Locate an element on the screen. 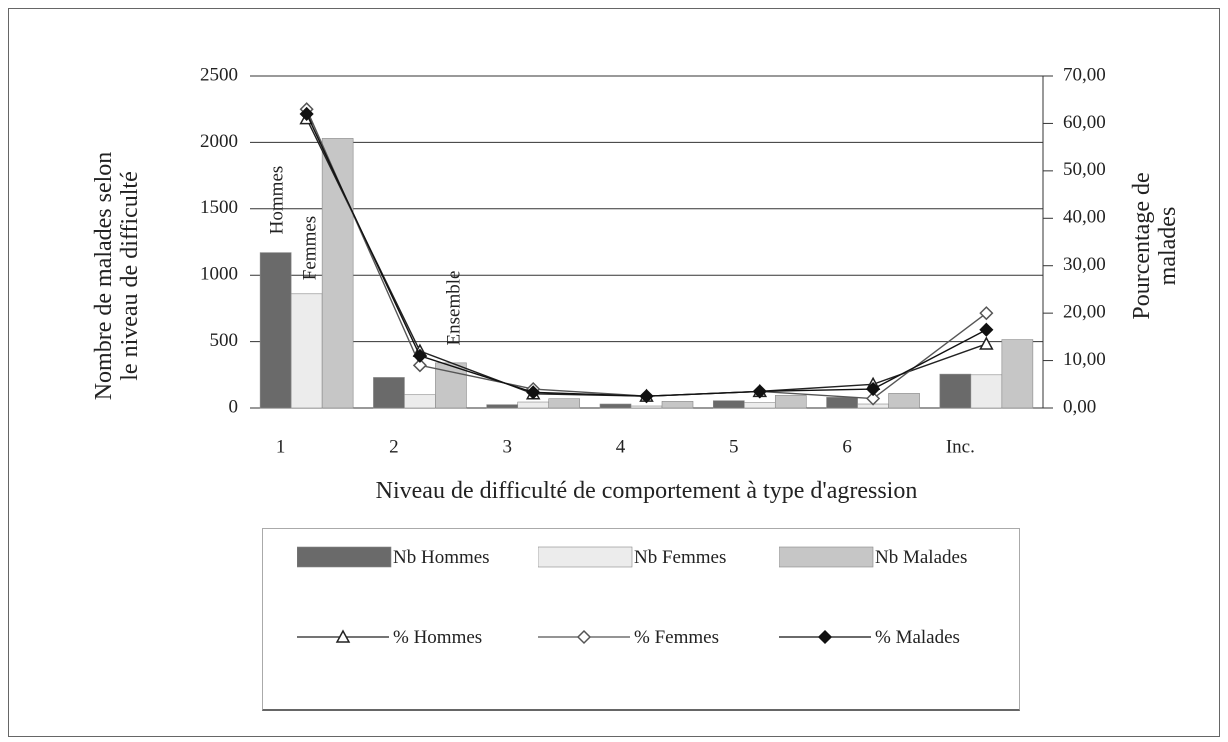  y-tick-label: 2500 is located at coordinates (219, 74).